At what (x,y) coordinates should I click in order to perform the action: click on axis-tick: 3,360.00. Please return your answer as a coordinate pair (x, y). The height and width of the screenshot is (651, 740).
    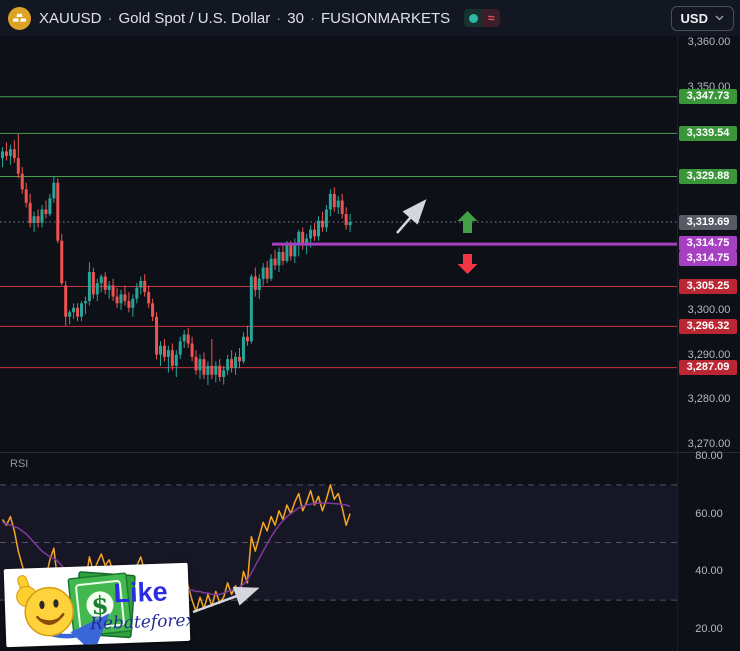
    Looking at the image, I should click on (709, 42).